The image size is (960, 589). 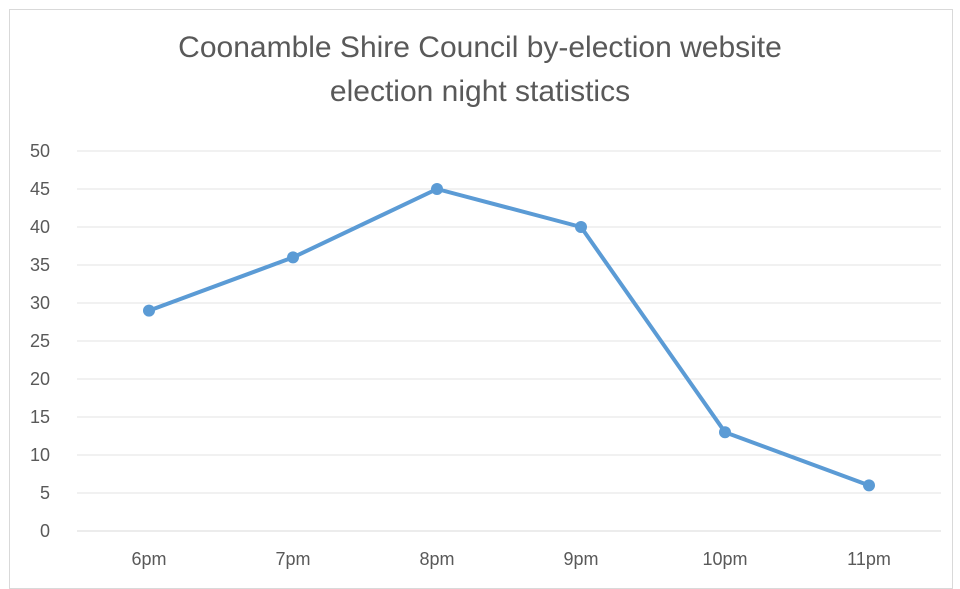 I want to click on y-axis-tick-labels: 0 5 10 15 20 25 30 35 40 45 50, so click(x=40, y=341).